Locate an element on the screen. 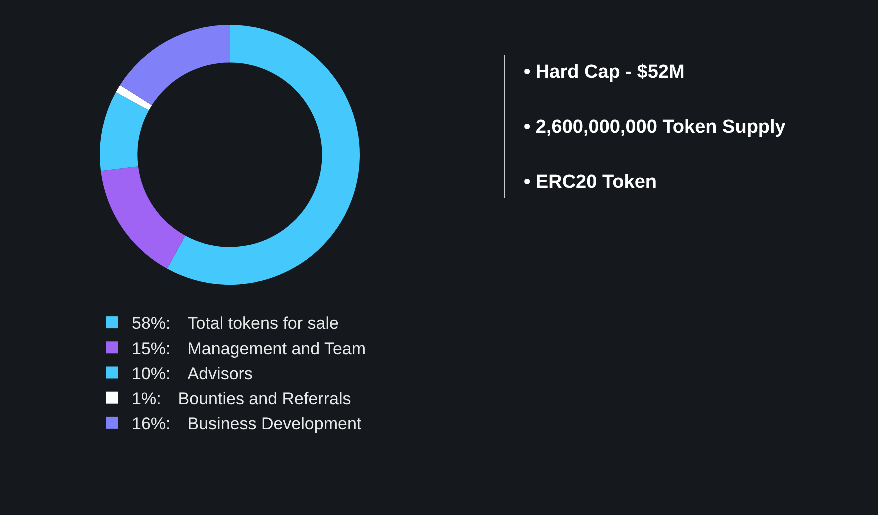  text: • Hard Cap - $52M is located at coordinates (604, 72).